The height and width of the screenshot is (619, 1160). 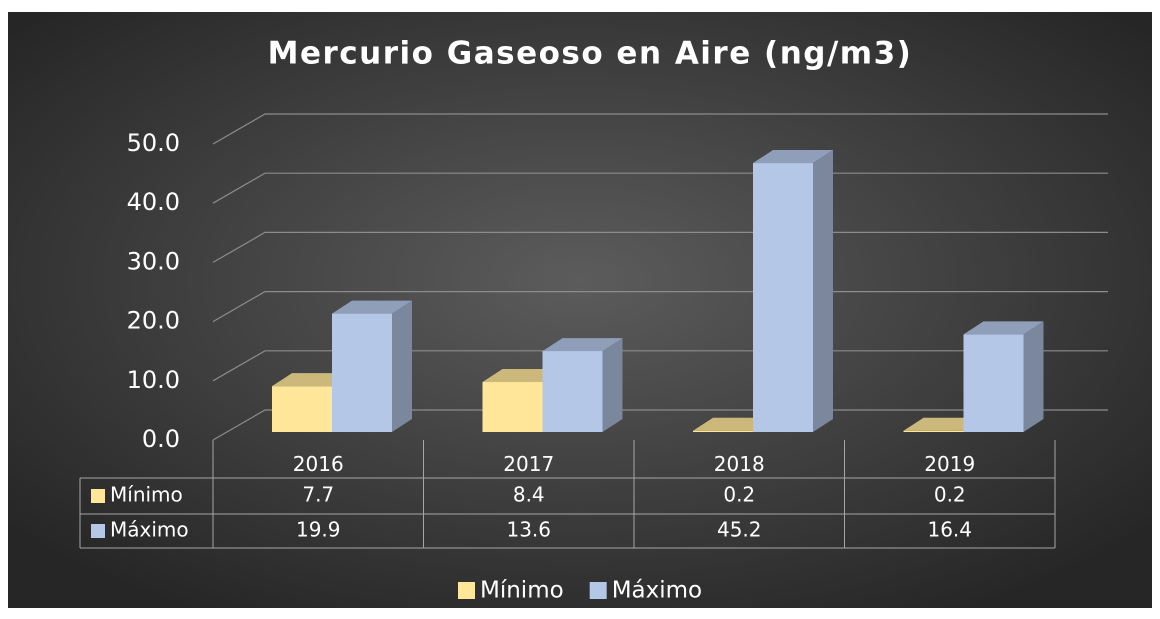 What do you see at coordinates (522, 591) in the screenshot?
I see `legend-label: Mínimo` at bounding box center [522, 591].